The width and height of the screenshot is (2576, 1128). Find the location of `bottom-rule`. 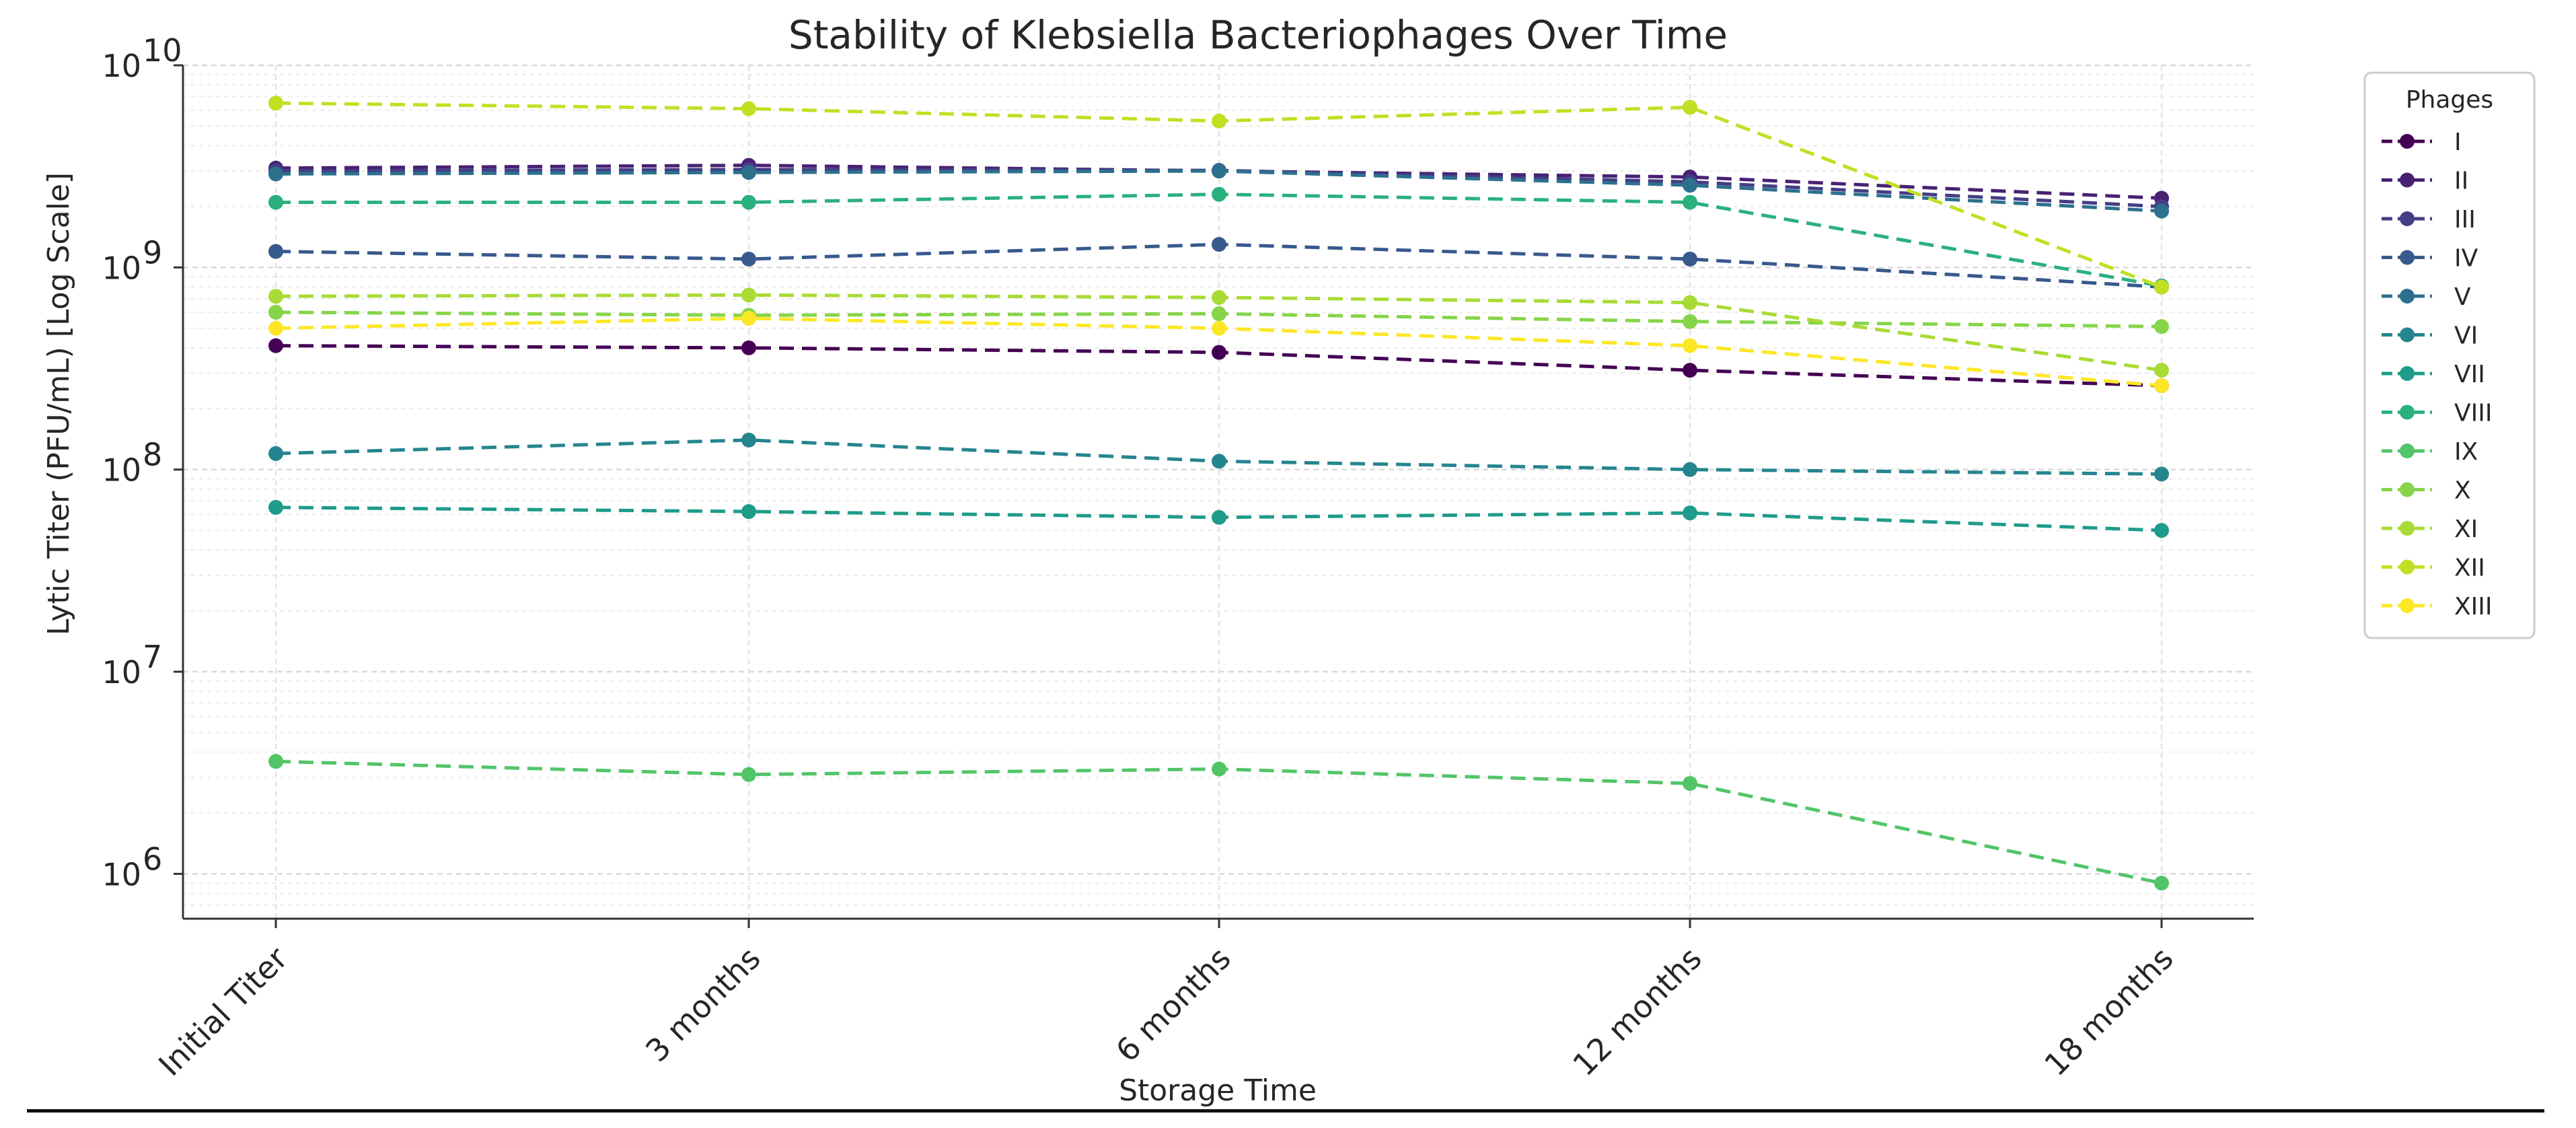

bottom-rule is located at coordinates (1285, 1111).